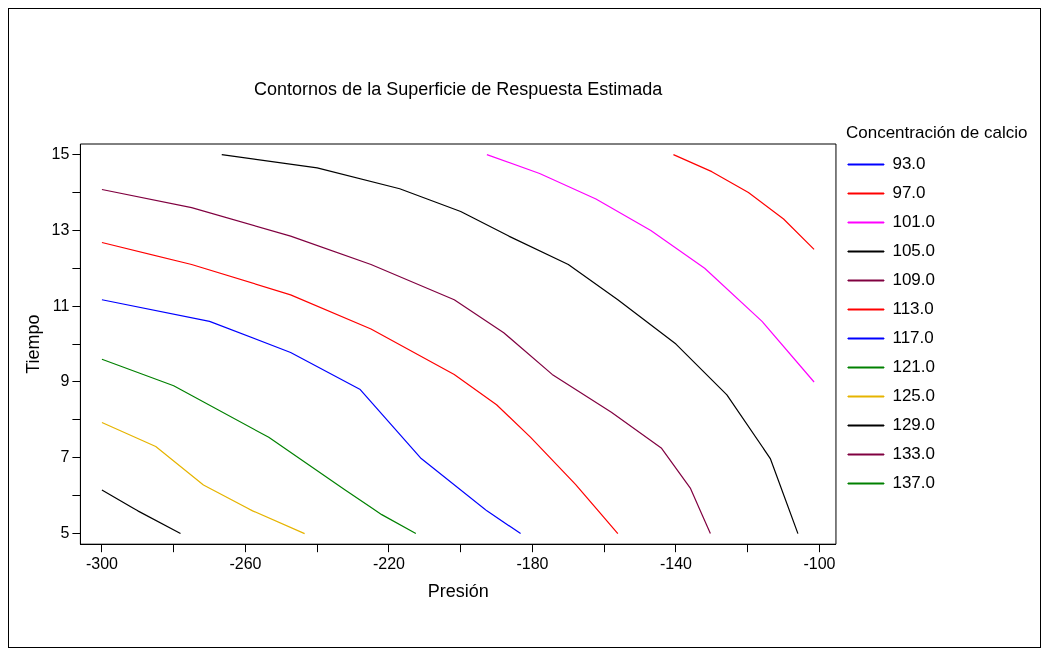  I want to click on legend-label: 101.0, so click(914, 222).